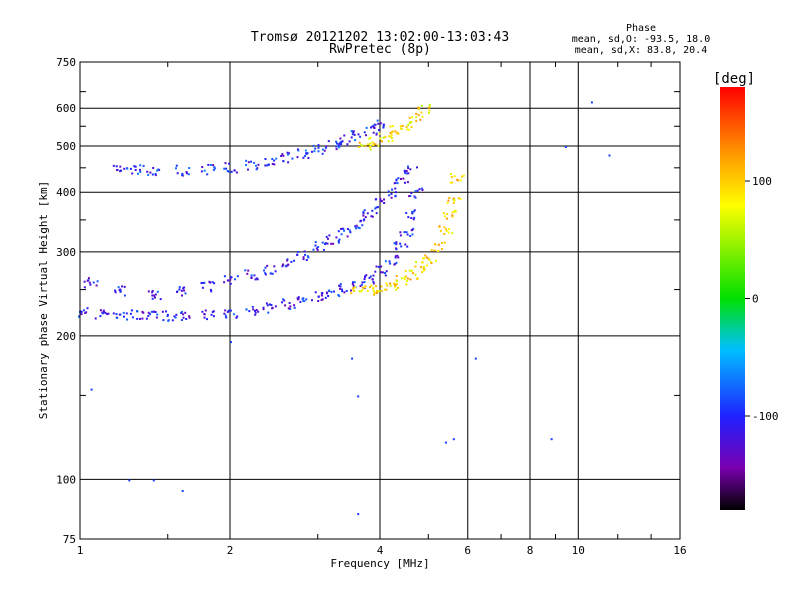  Describe the element at coordinates (641, 39) in the screenshot. I see `stats-o-mode: mean, sd,O: -93.5, 18.0` at that location.